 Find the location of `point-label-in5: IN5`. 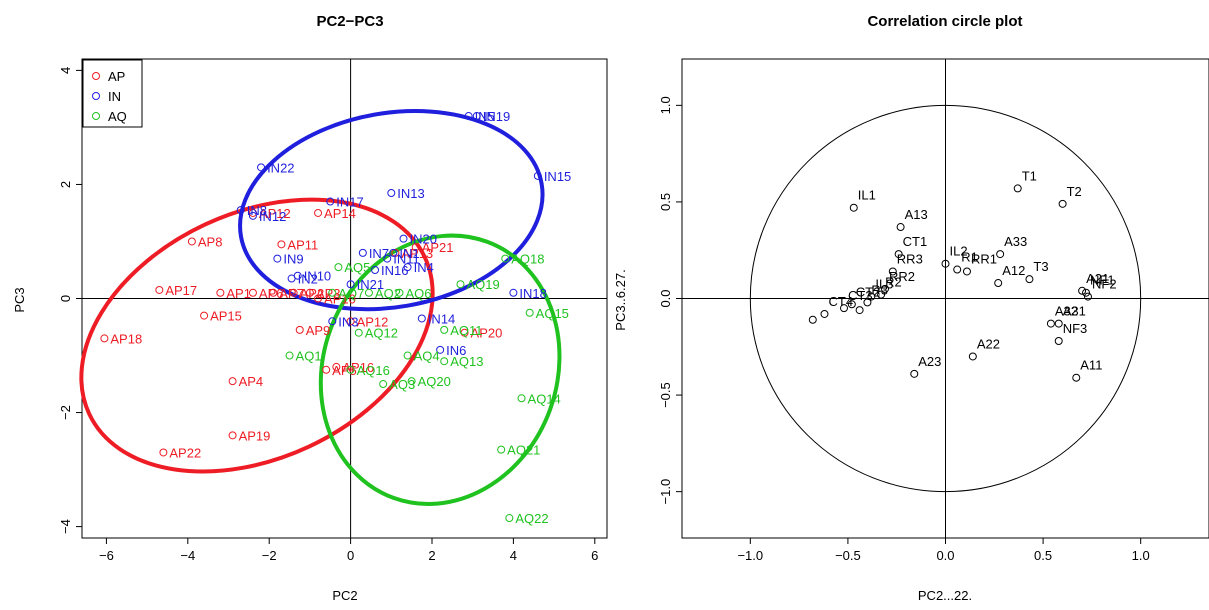

point-label-in5: IN5 is located at coordinates (485, 116).